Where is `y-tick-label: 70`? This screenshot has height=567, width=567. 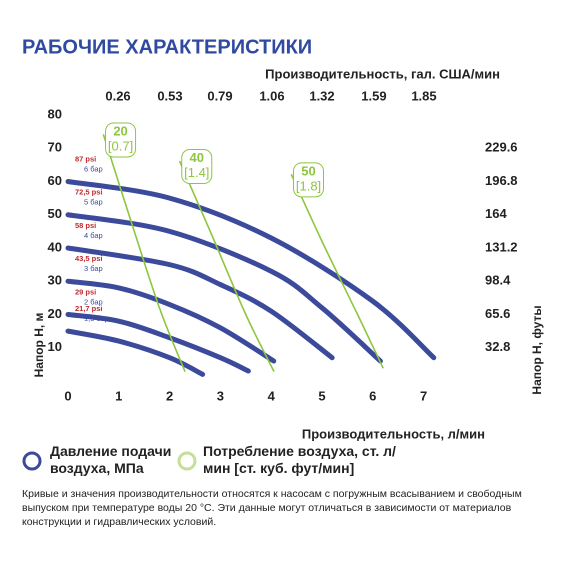 y-tick-label: 70 is located at coordinates (55, 147).